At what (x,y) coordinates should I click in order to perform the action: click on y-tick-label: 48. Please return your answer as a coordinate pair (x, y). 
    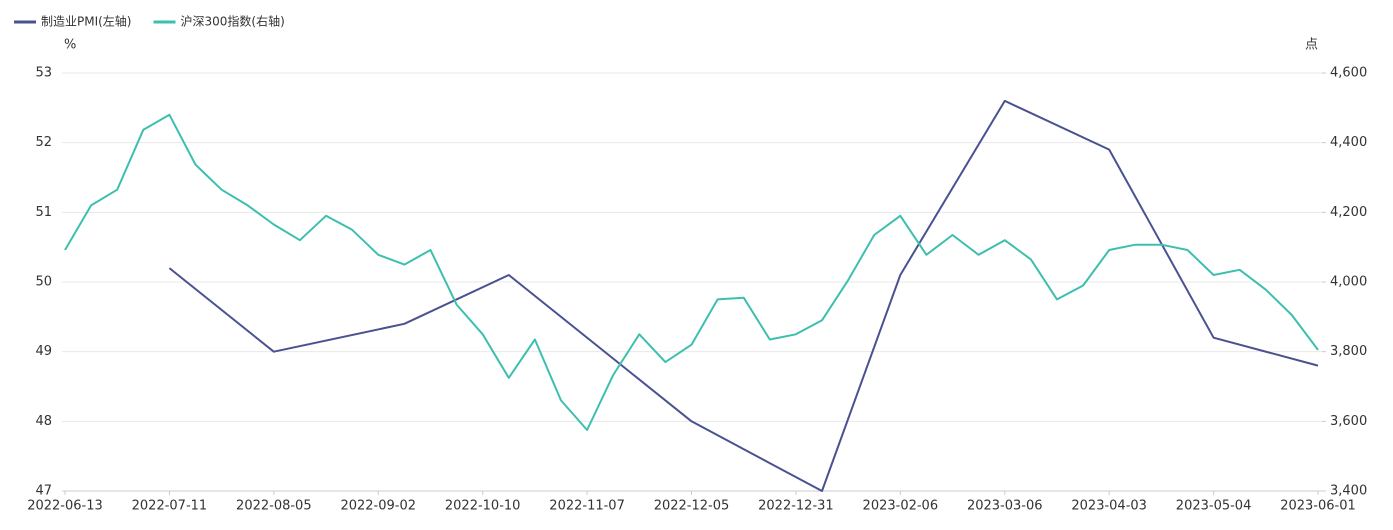
    Looking at the image, I should click on (43, 421).